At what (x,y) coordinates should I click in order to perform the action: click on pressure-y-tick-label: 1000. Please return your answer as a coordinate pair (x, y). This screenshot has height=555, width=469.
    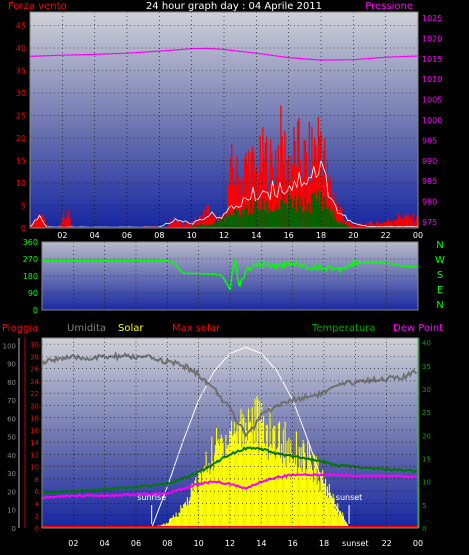
    Looking at the image, I should click on (432, 120).